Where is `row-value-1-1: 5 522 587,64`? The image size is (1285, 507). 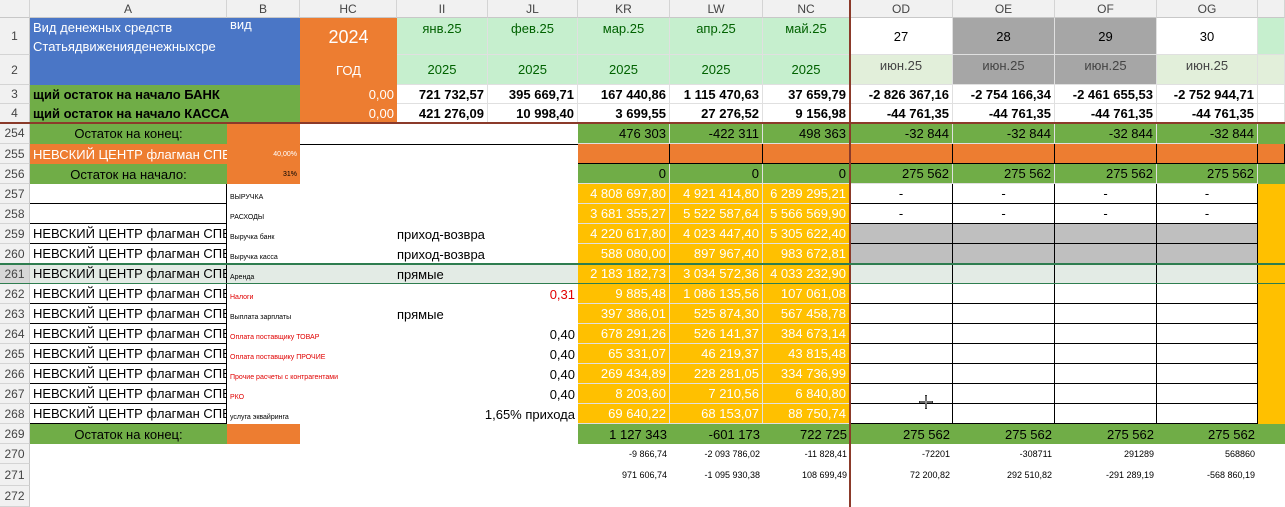
row-value-1-1: 5 522 587,64 is located at coordinates (716, 214).